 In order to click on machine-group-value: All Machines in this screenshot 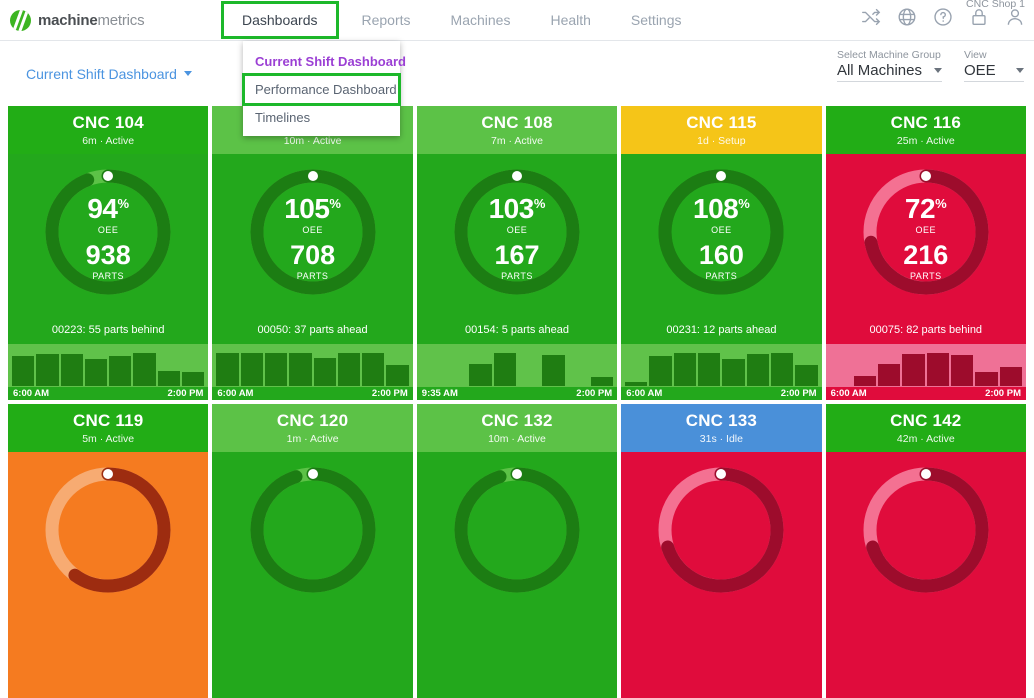, I will do `click(889, 72)`.